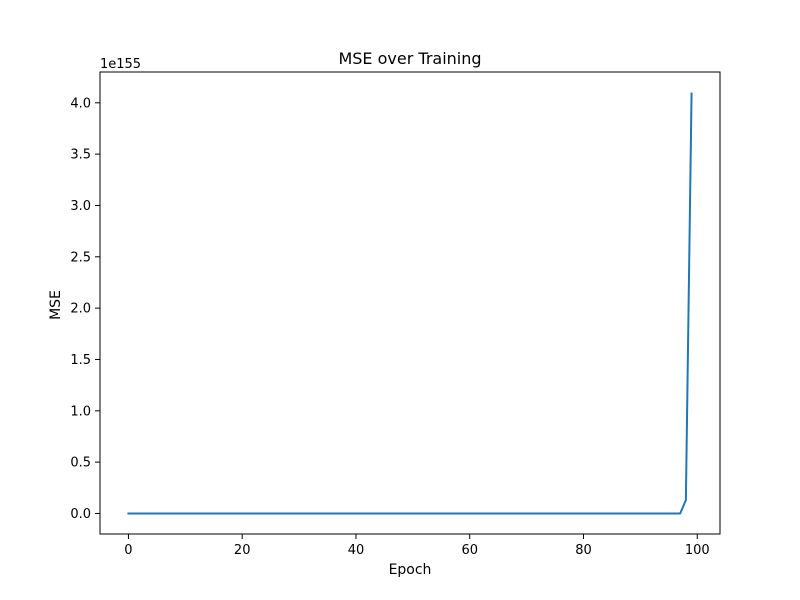 Image resolution: width=800 pixels, height=600 pixels. I want to click on chart-title: MSE over Training, so click(409, 58).